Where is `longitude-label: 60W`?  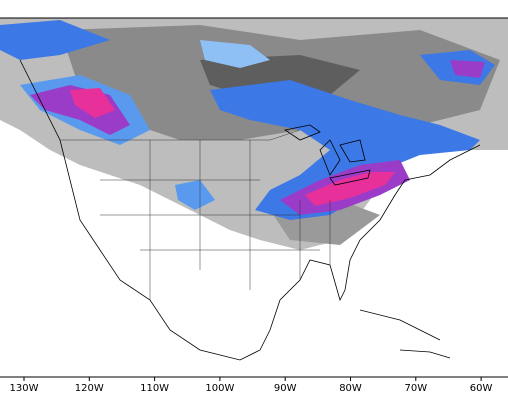
longitude-label: 60W is located at coordinates (481, 388).